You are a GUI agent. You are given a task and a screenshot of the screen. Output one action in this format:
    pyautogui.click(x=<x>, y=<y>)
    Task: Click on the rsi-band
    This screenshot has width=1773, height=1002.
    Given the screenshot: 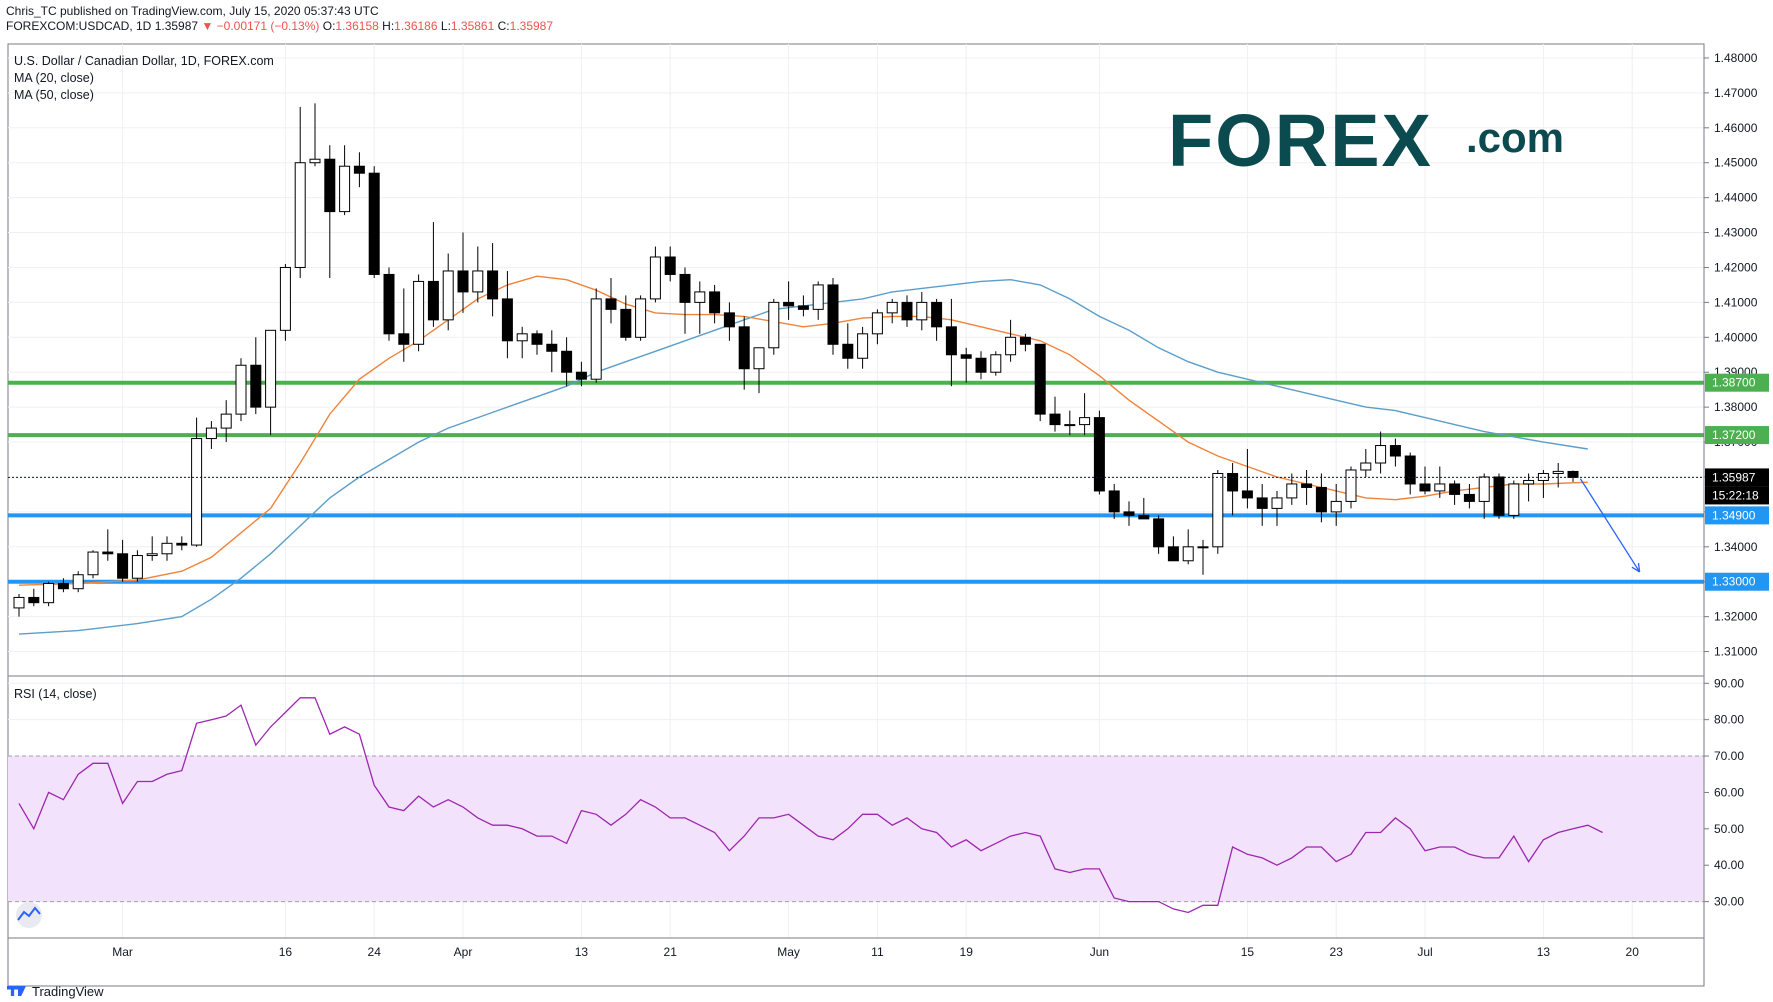 What is the action you would take?
    pyautogui.click(x=856, y=829)
    